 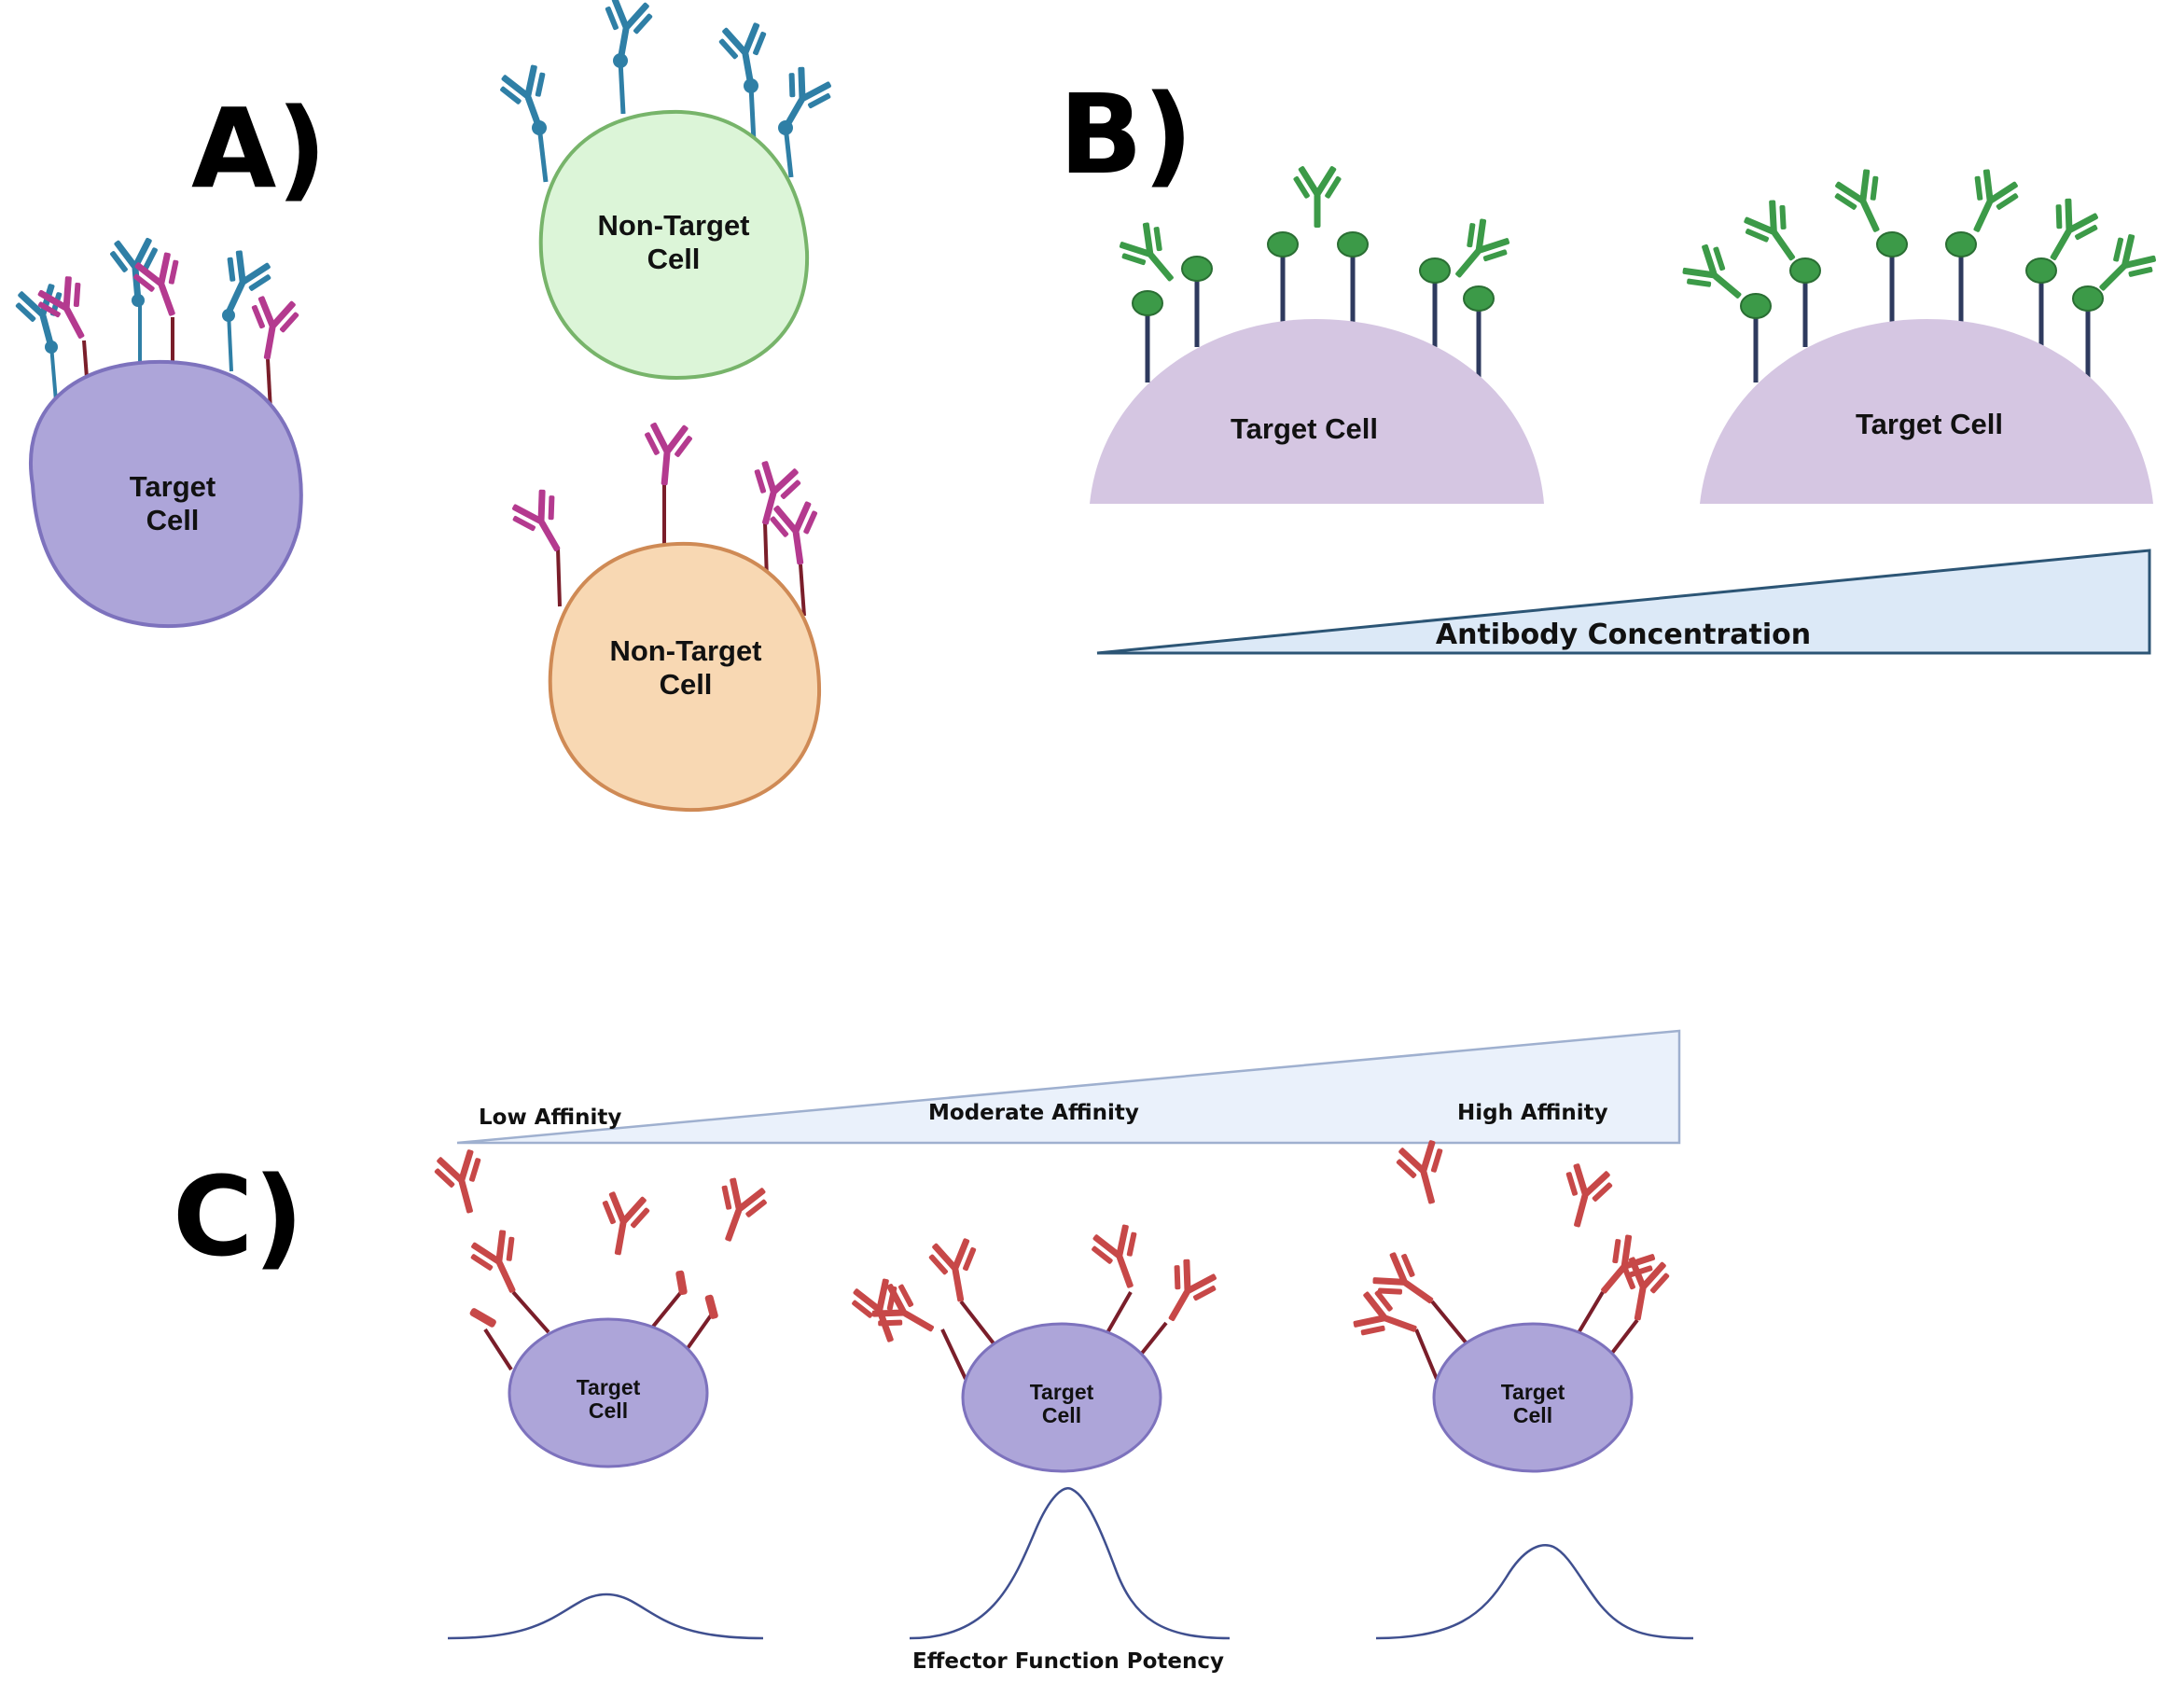 I want to click on panel-a-target-cell, so click(x=166, y=494).